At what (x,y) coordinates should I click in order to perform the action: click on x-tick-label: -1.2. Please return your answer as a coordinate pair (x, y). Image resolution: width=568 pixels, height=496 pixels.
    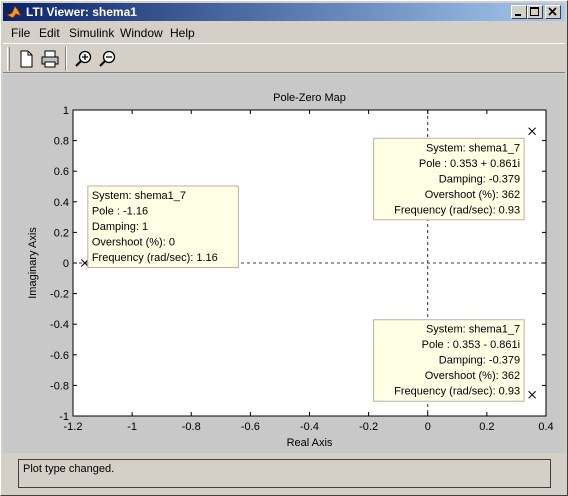
    Looking at the image, I should click on (73, 427).